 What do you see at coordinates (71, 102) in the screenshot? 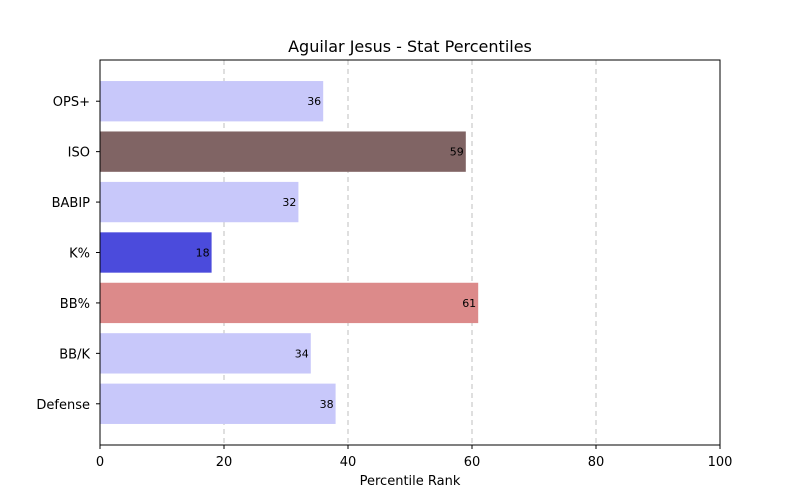
I see `y-tick-label: OPS+` at bounding box center [71, 102].